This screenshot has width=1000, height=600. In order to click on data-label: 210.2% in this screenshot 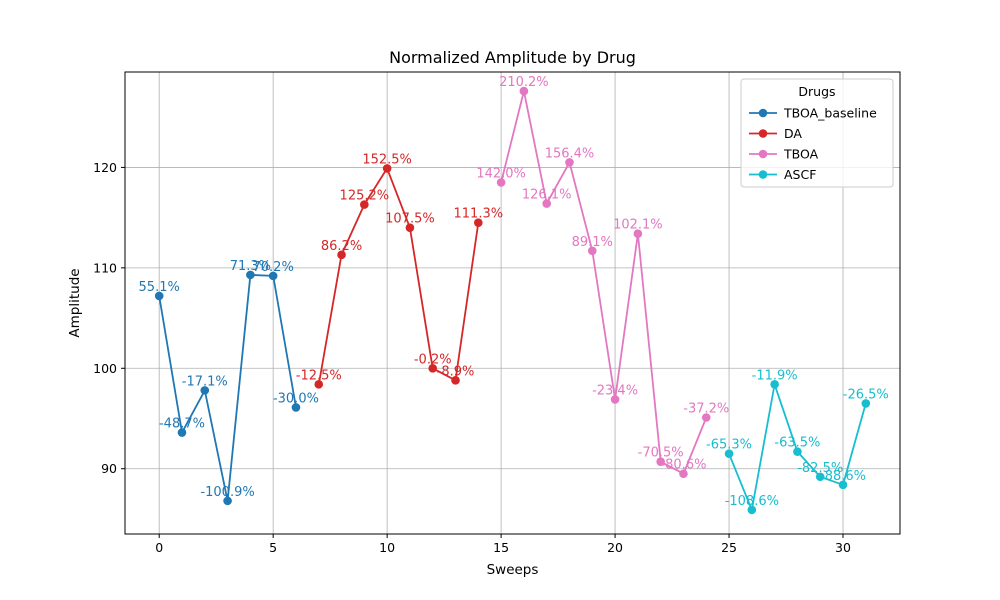, I will do `click(524, 82)`.